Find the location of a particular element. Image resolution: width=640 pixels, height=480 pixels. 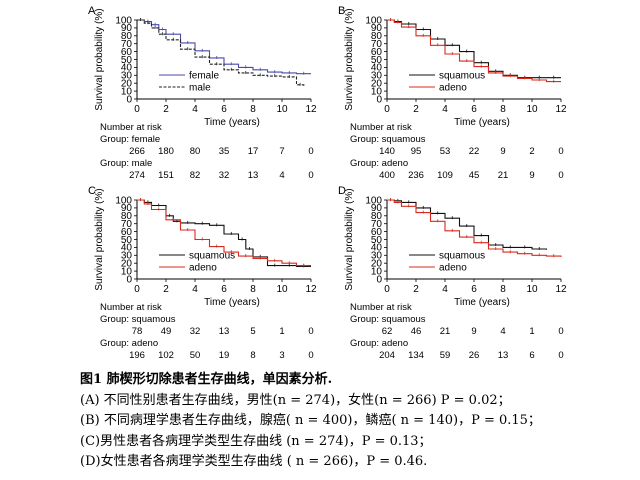

risk-count: 9 is located at coordinates (531, 175).